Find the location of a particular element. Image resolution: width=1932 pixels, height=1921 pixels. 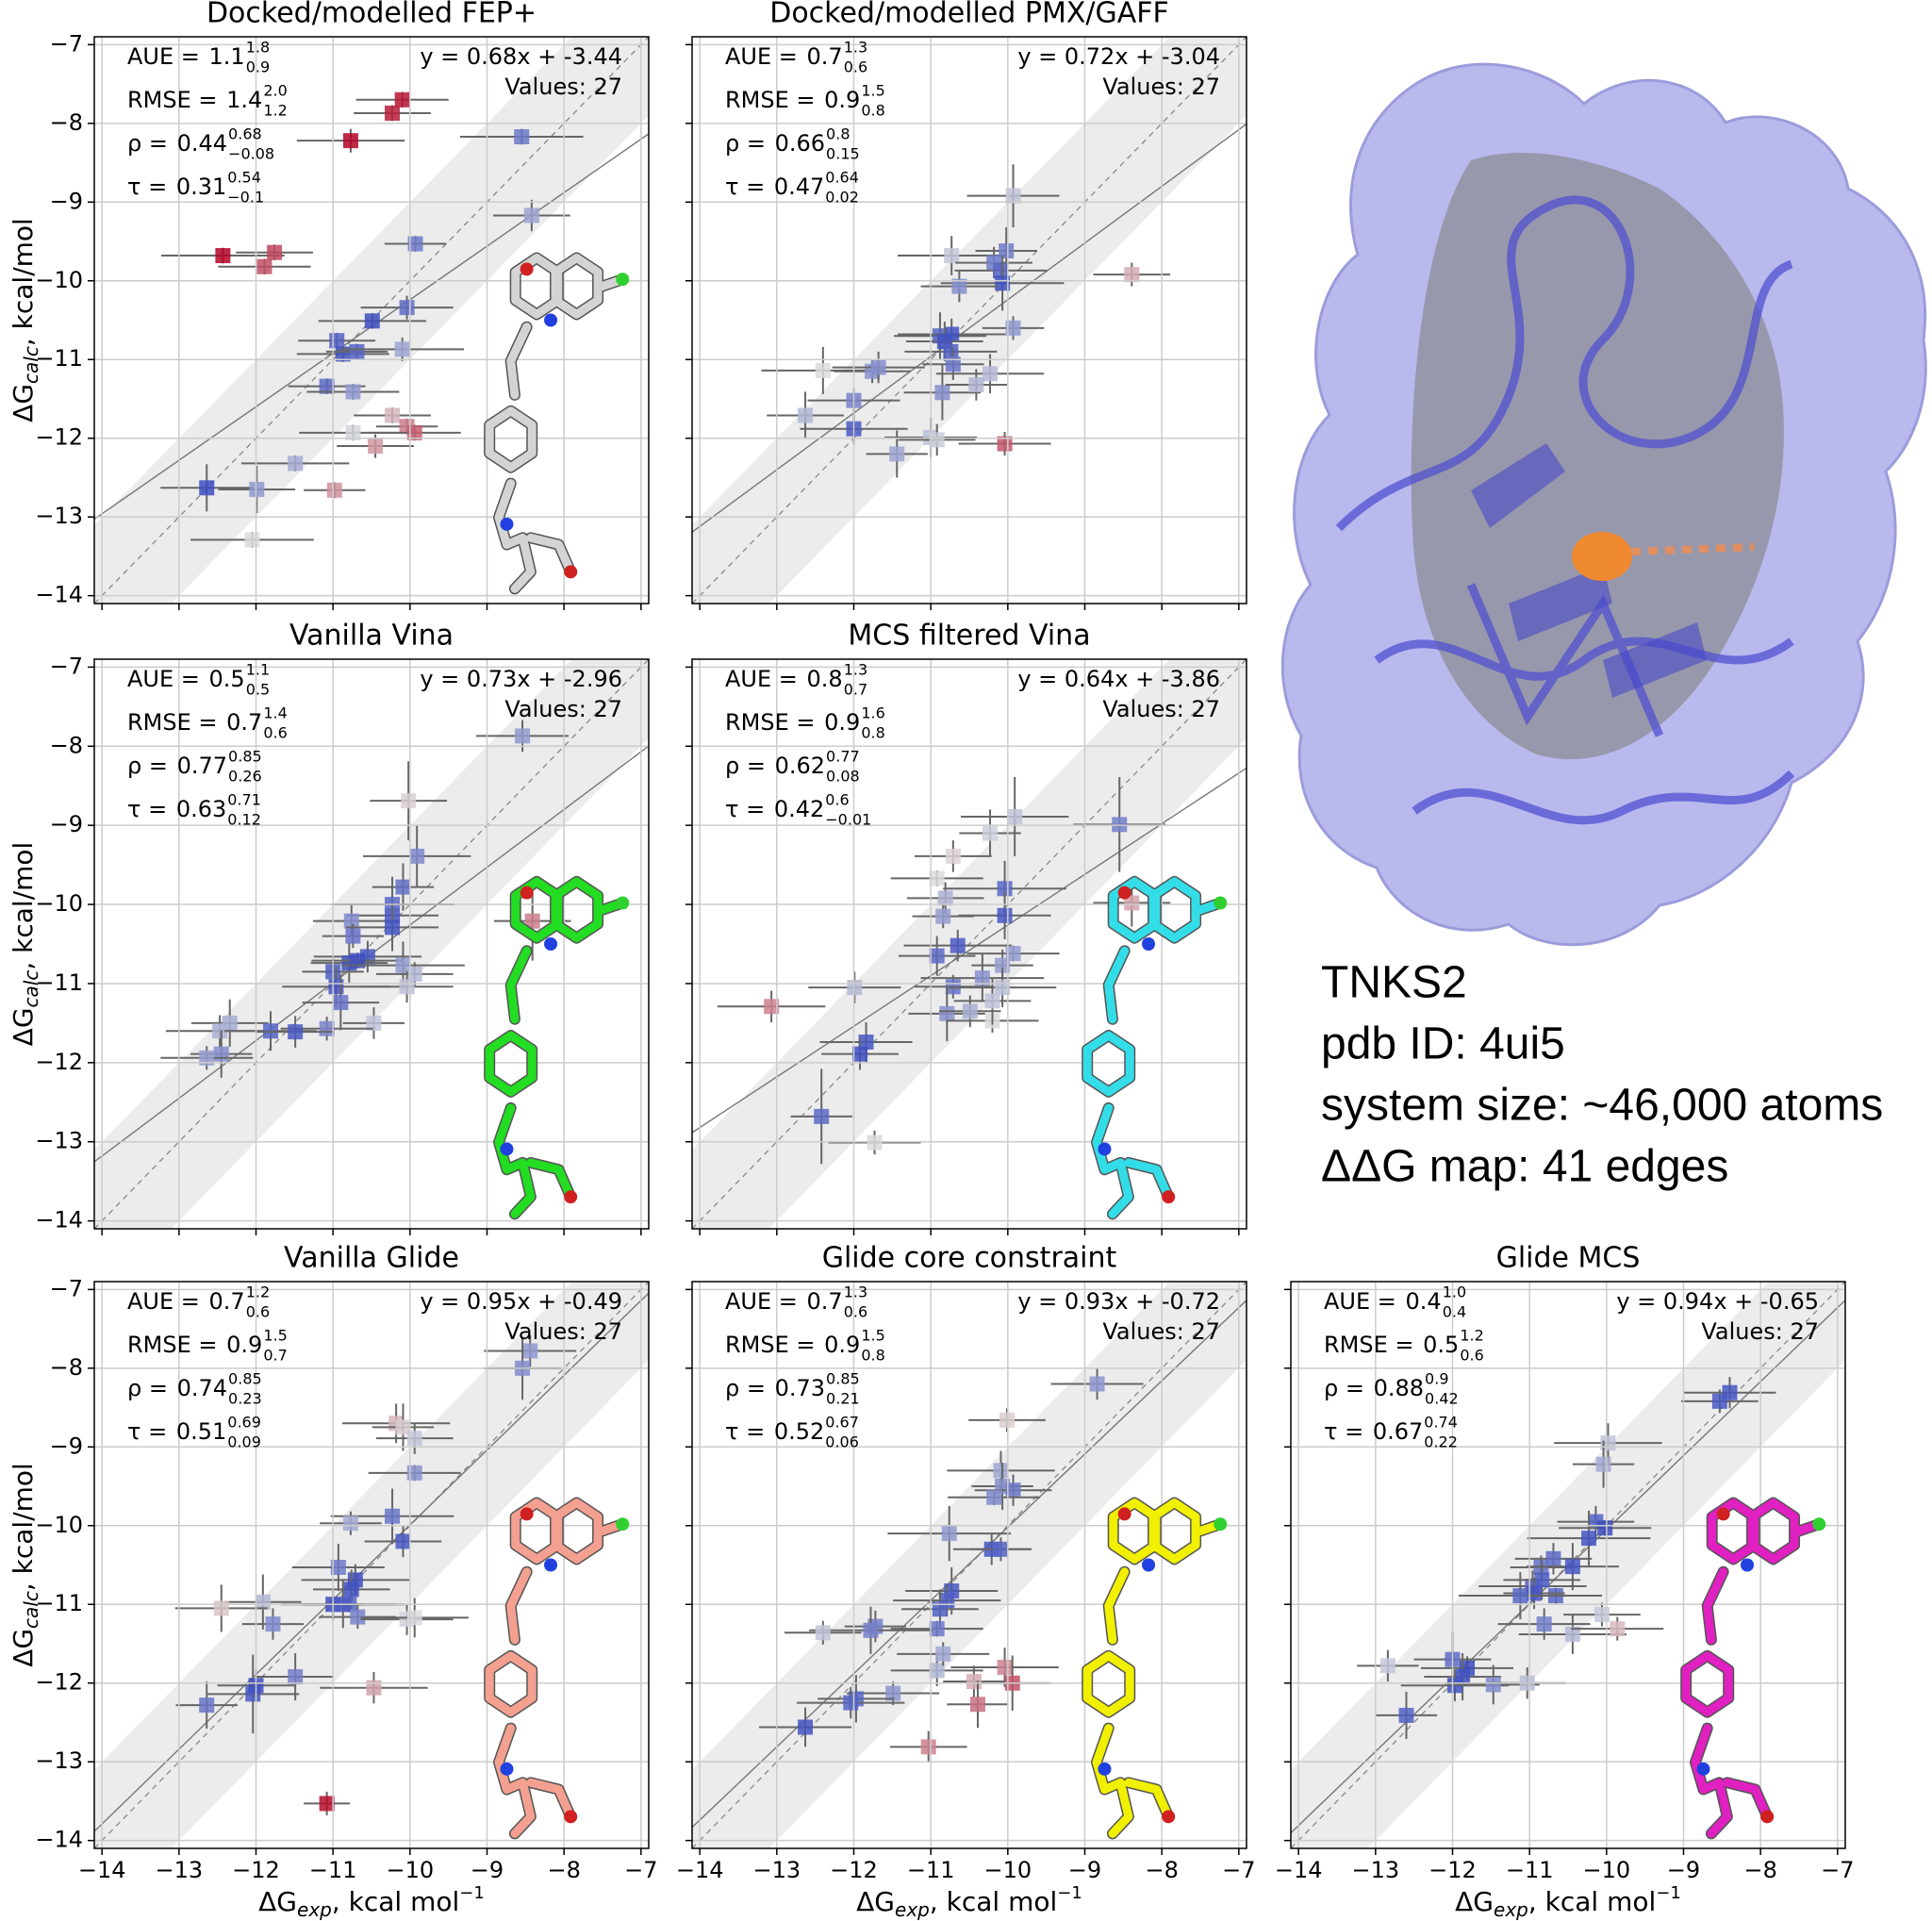

plot-area is located at coordinates (969, 320).